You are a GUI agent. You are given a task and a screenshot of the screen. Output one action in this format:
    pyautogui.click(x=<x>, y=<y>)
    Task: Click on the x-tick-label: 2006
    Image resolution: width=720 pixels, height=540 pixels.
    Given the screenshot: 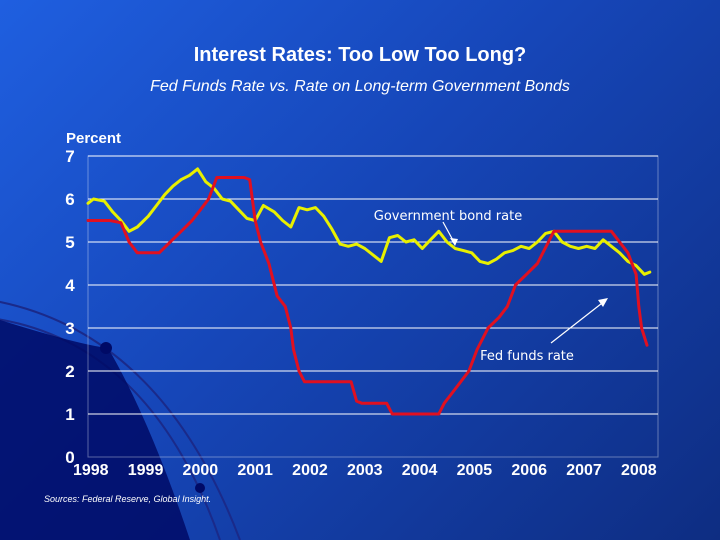 What is the action you would take?
    pyautogui.click(x=529, y=470)
    